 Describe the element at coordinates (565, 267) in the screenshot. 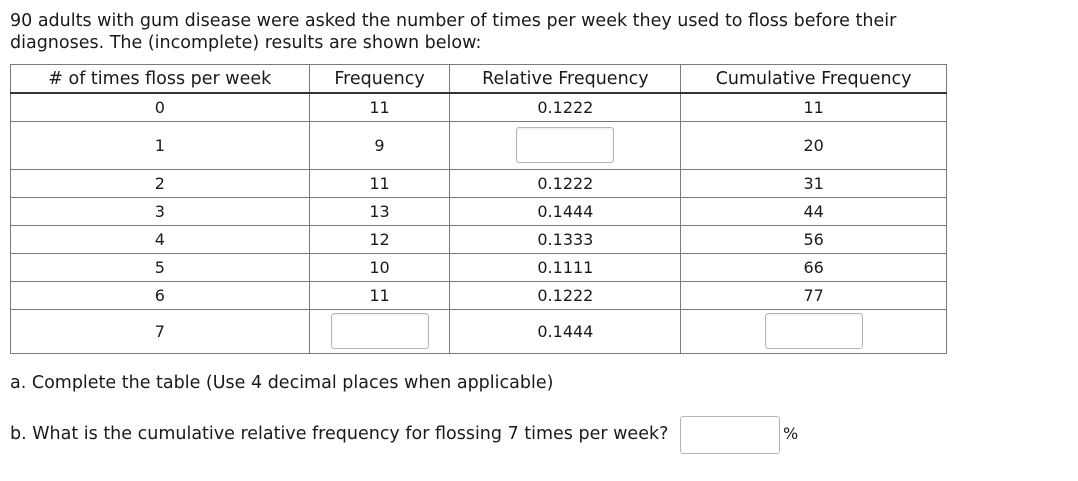

I see `cell-relative-frequency: 0.1111` at that location.